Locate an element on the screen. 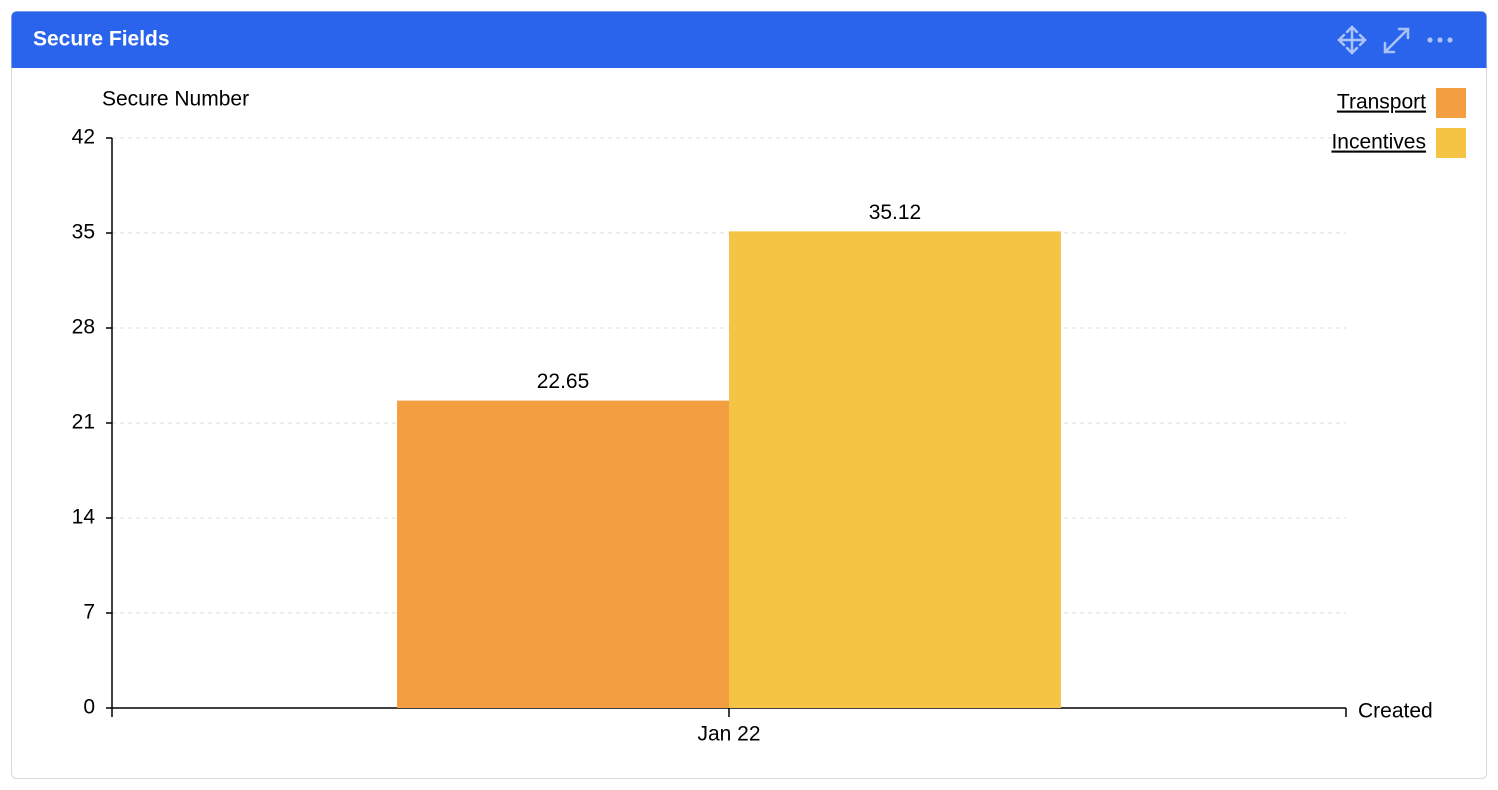 Image resolution: width=1498 pixels, height=790 pixels. value-label: 22.65 is located at coordinates (563, 381).